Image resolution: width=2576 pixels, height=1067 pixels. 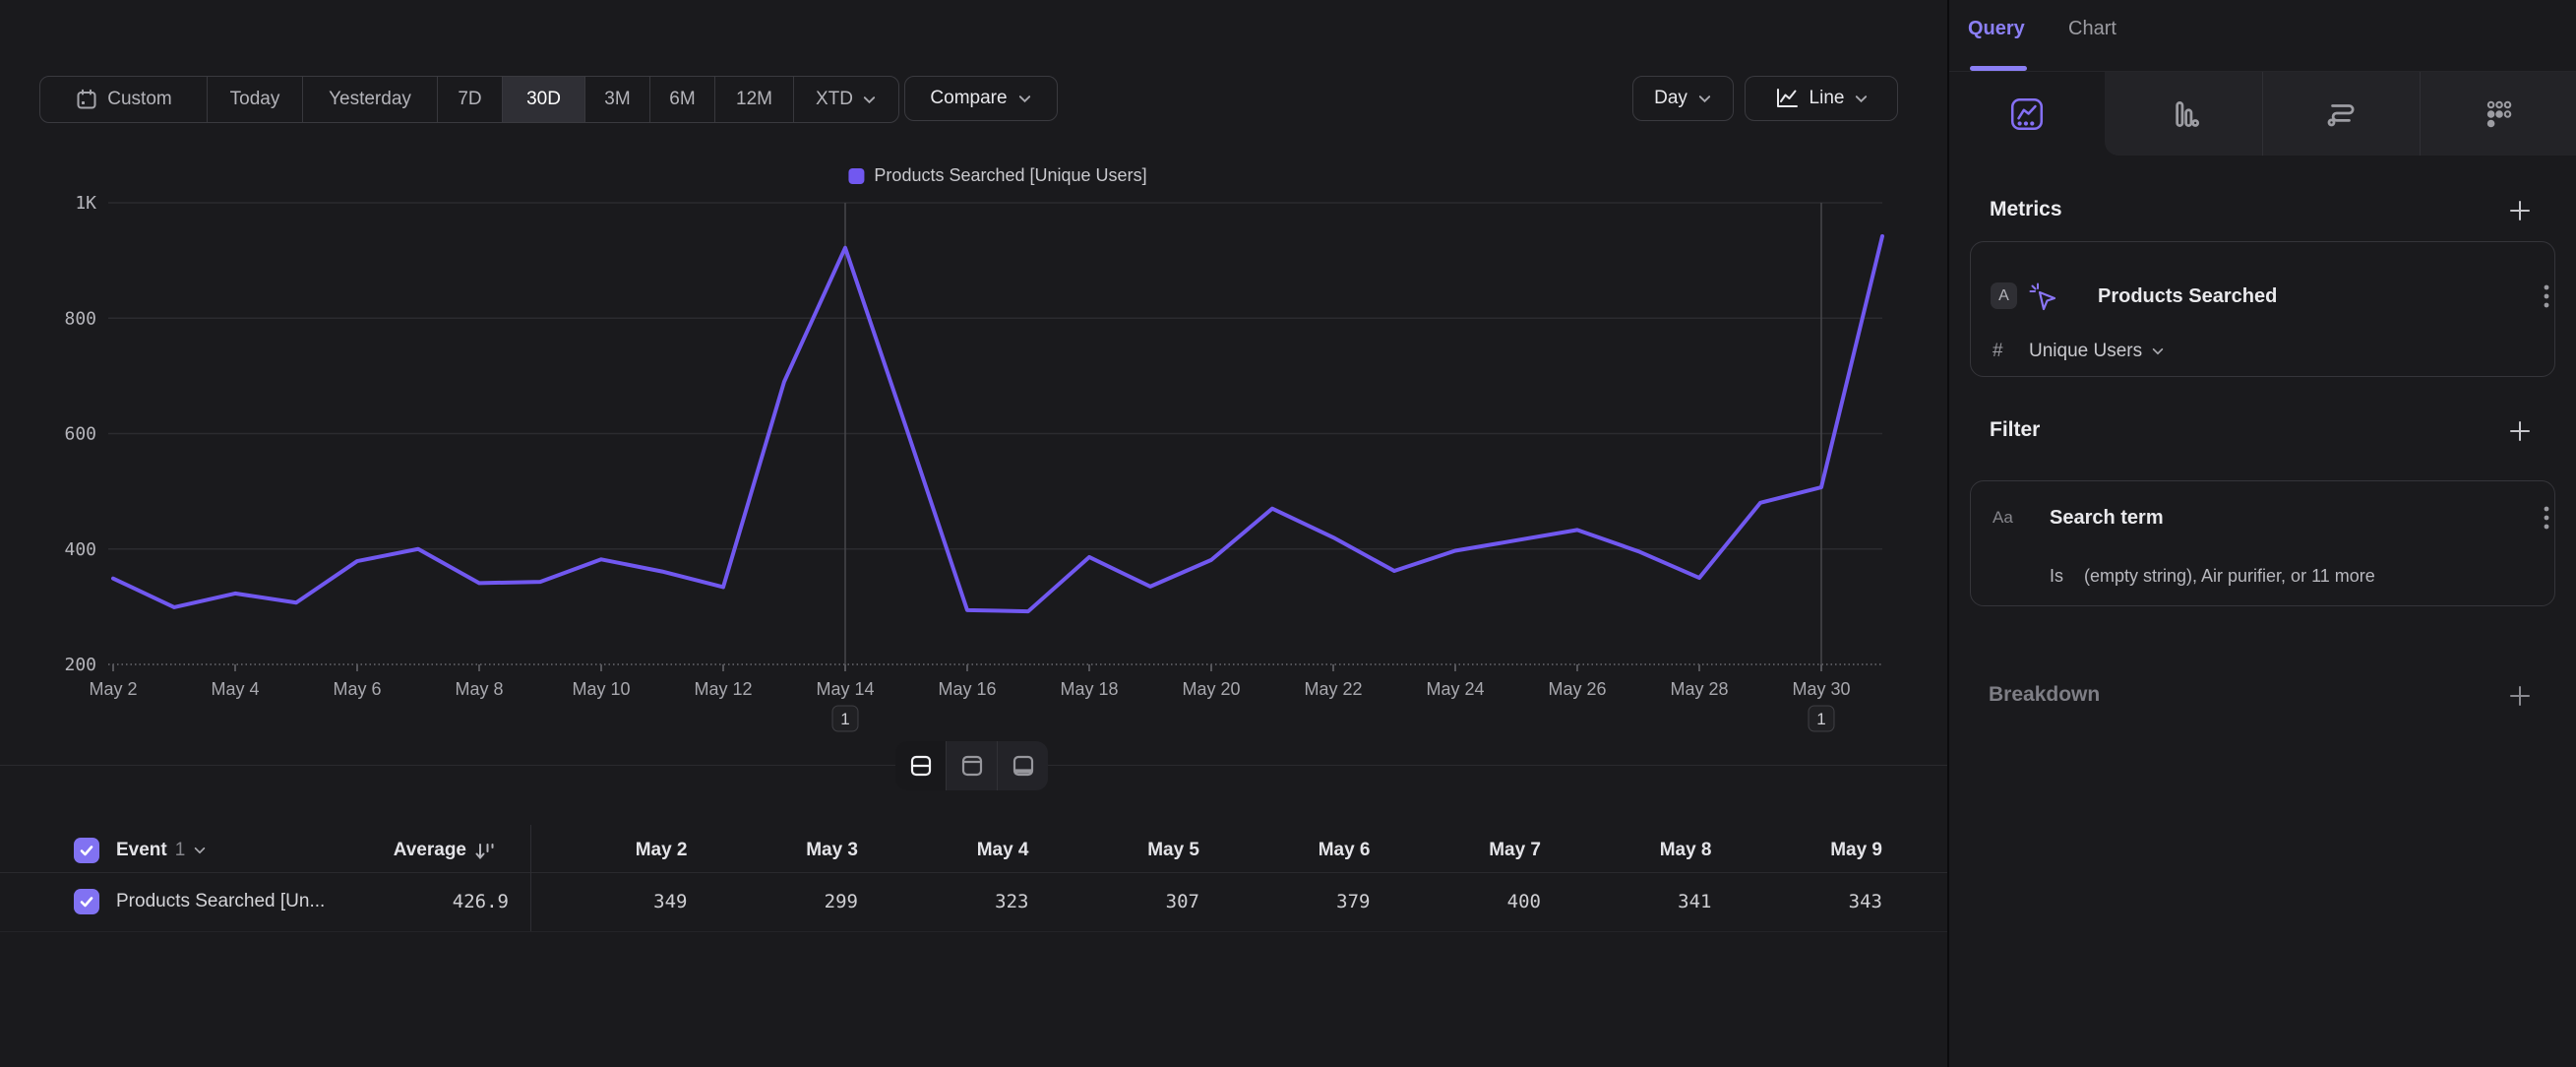 What do you see at coordinates (2003, 517) in the screenshot?
I see `property-type-badge: Aa` at bounding box center [2003, 517].